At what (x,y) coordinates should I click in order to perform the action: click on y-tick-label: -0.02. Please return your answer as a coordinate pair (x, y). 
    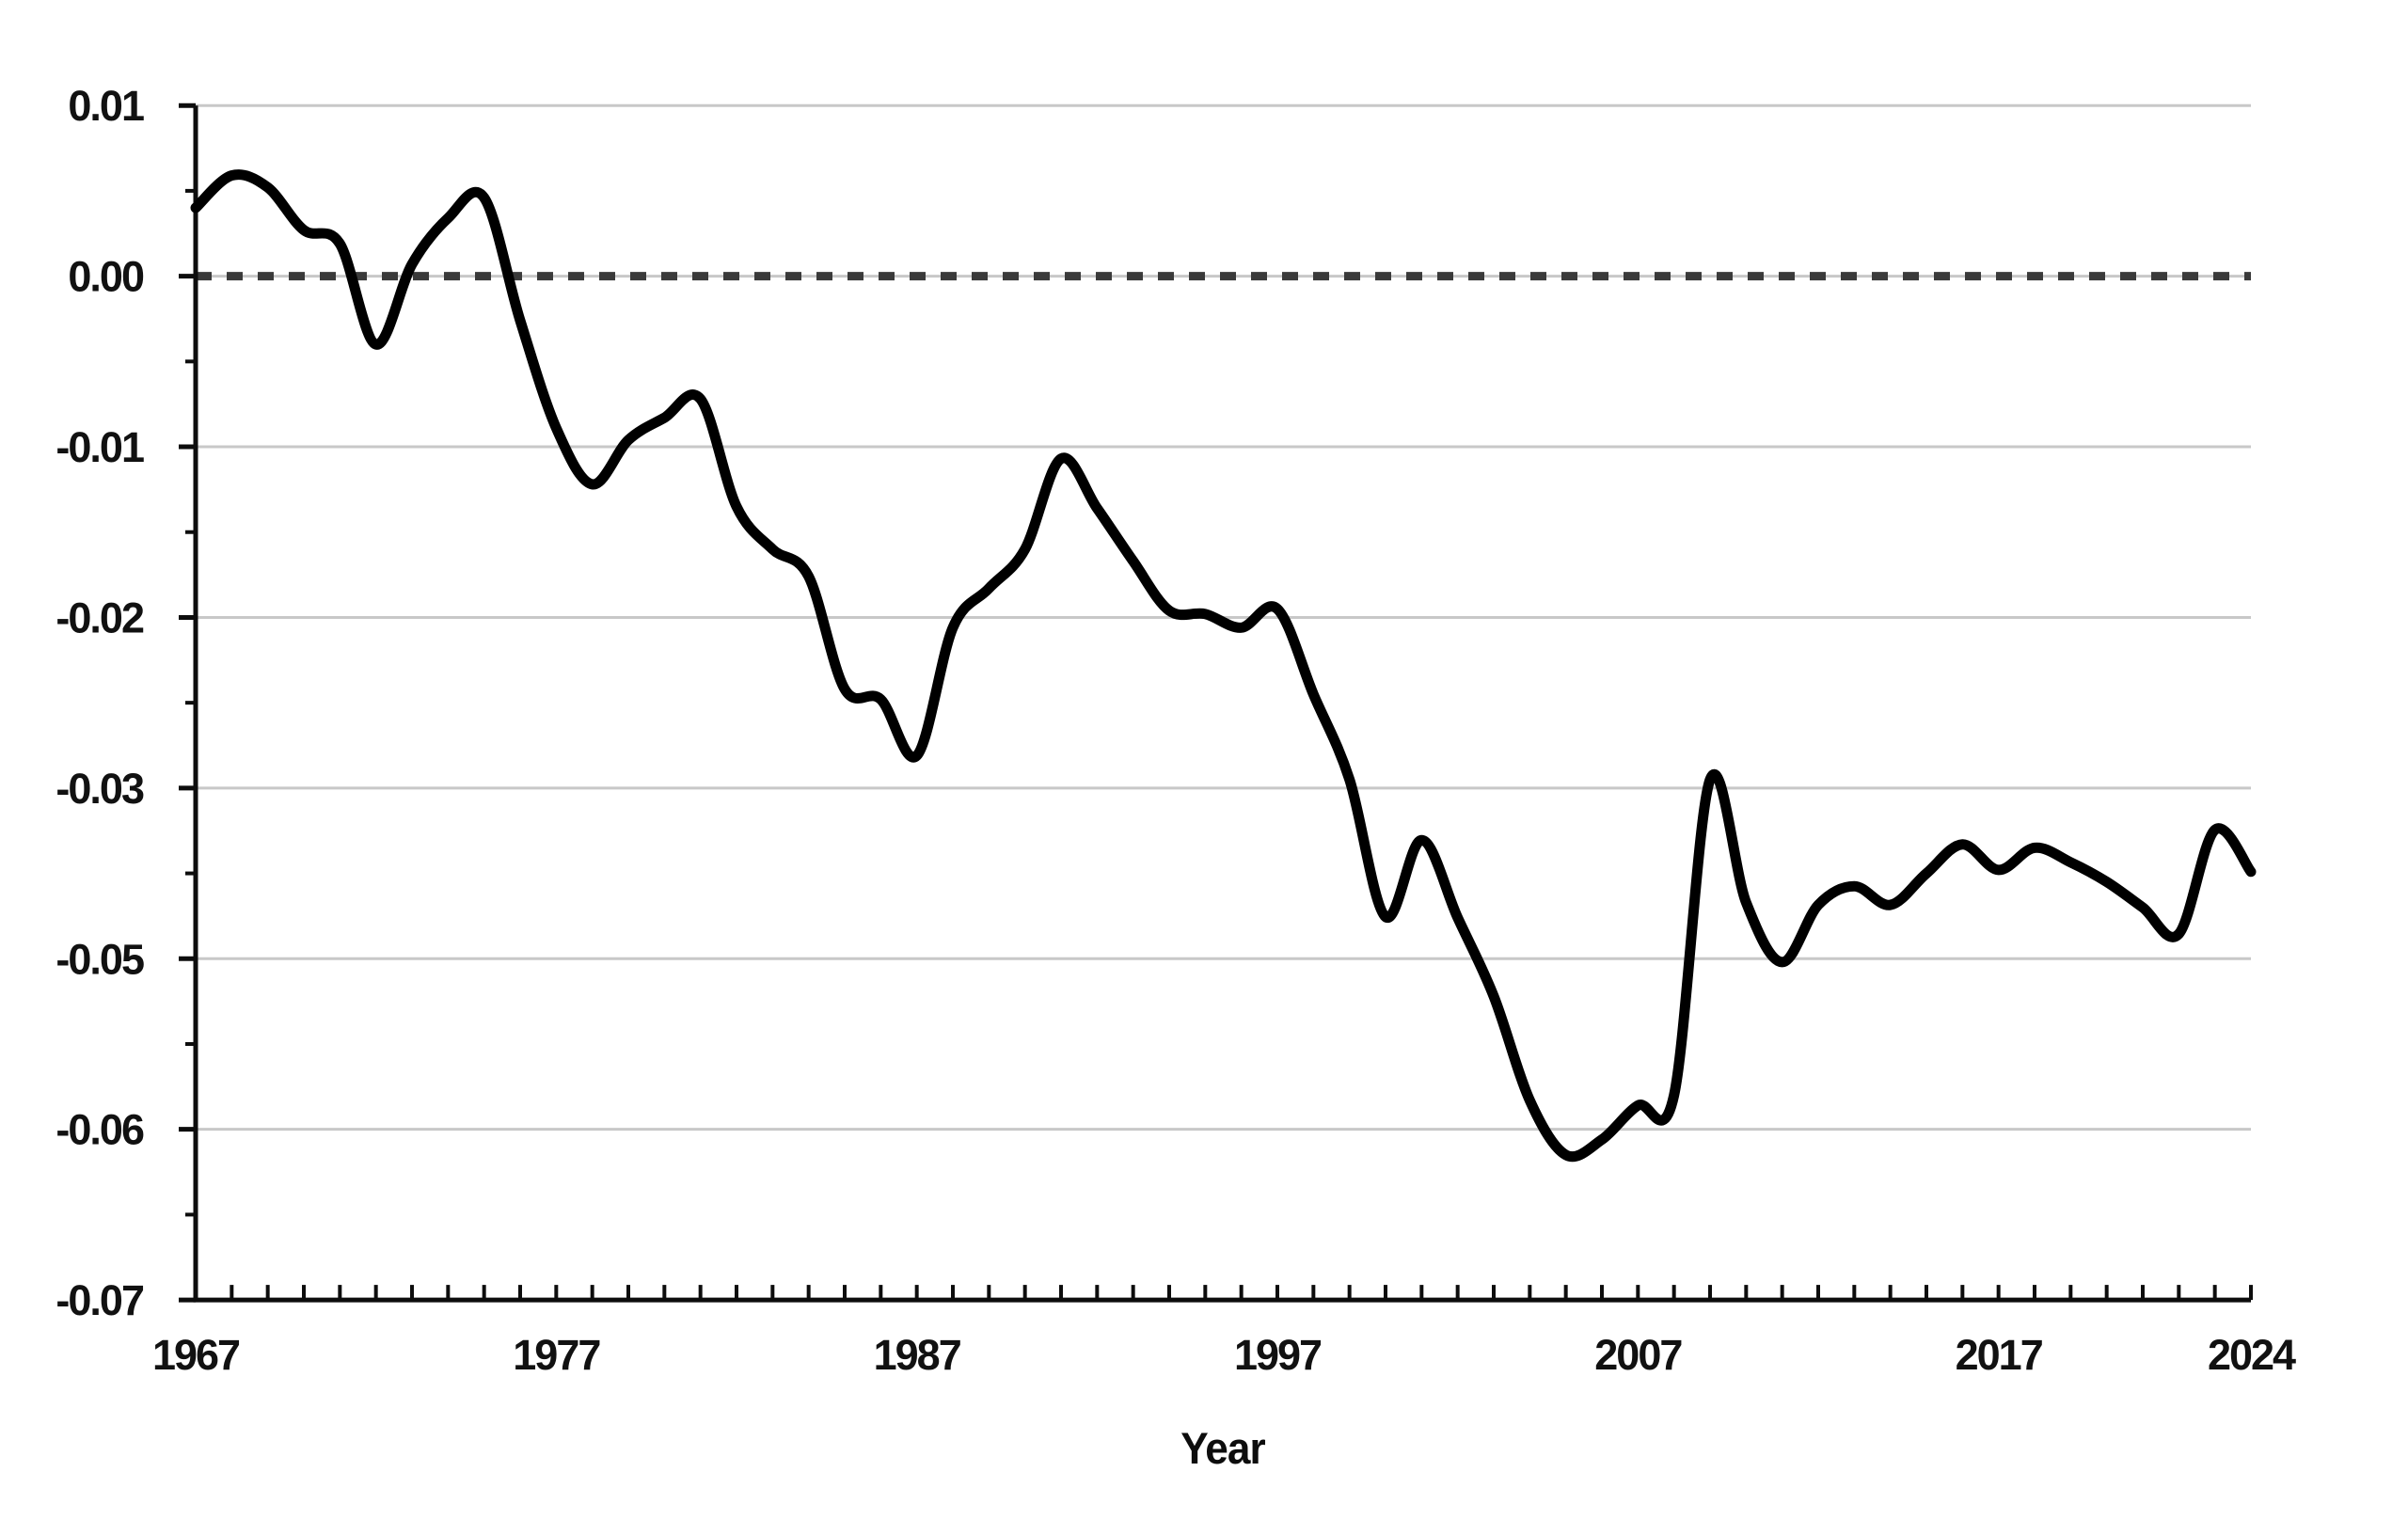
    Looking at the image, I should click on (100, 617).